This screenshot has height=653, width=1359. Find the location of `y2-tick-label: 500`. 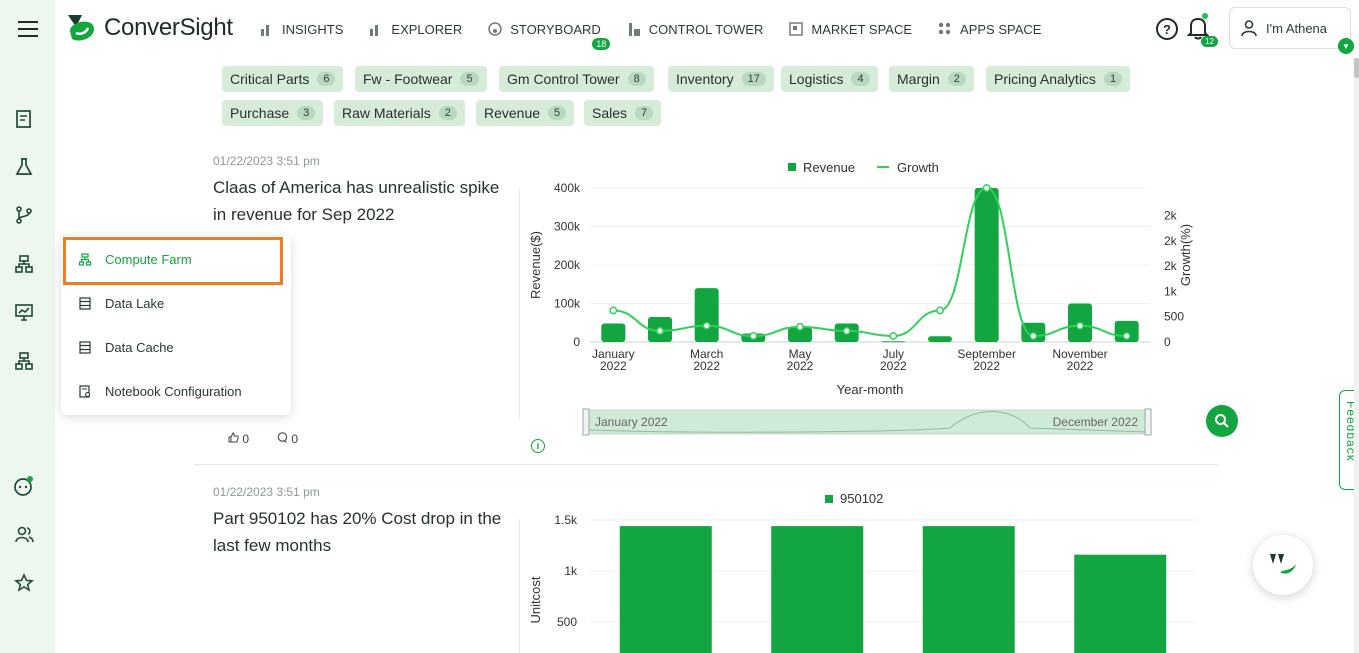

y2-tick-label: 500 is located at coordinates (1174, 317).